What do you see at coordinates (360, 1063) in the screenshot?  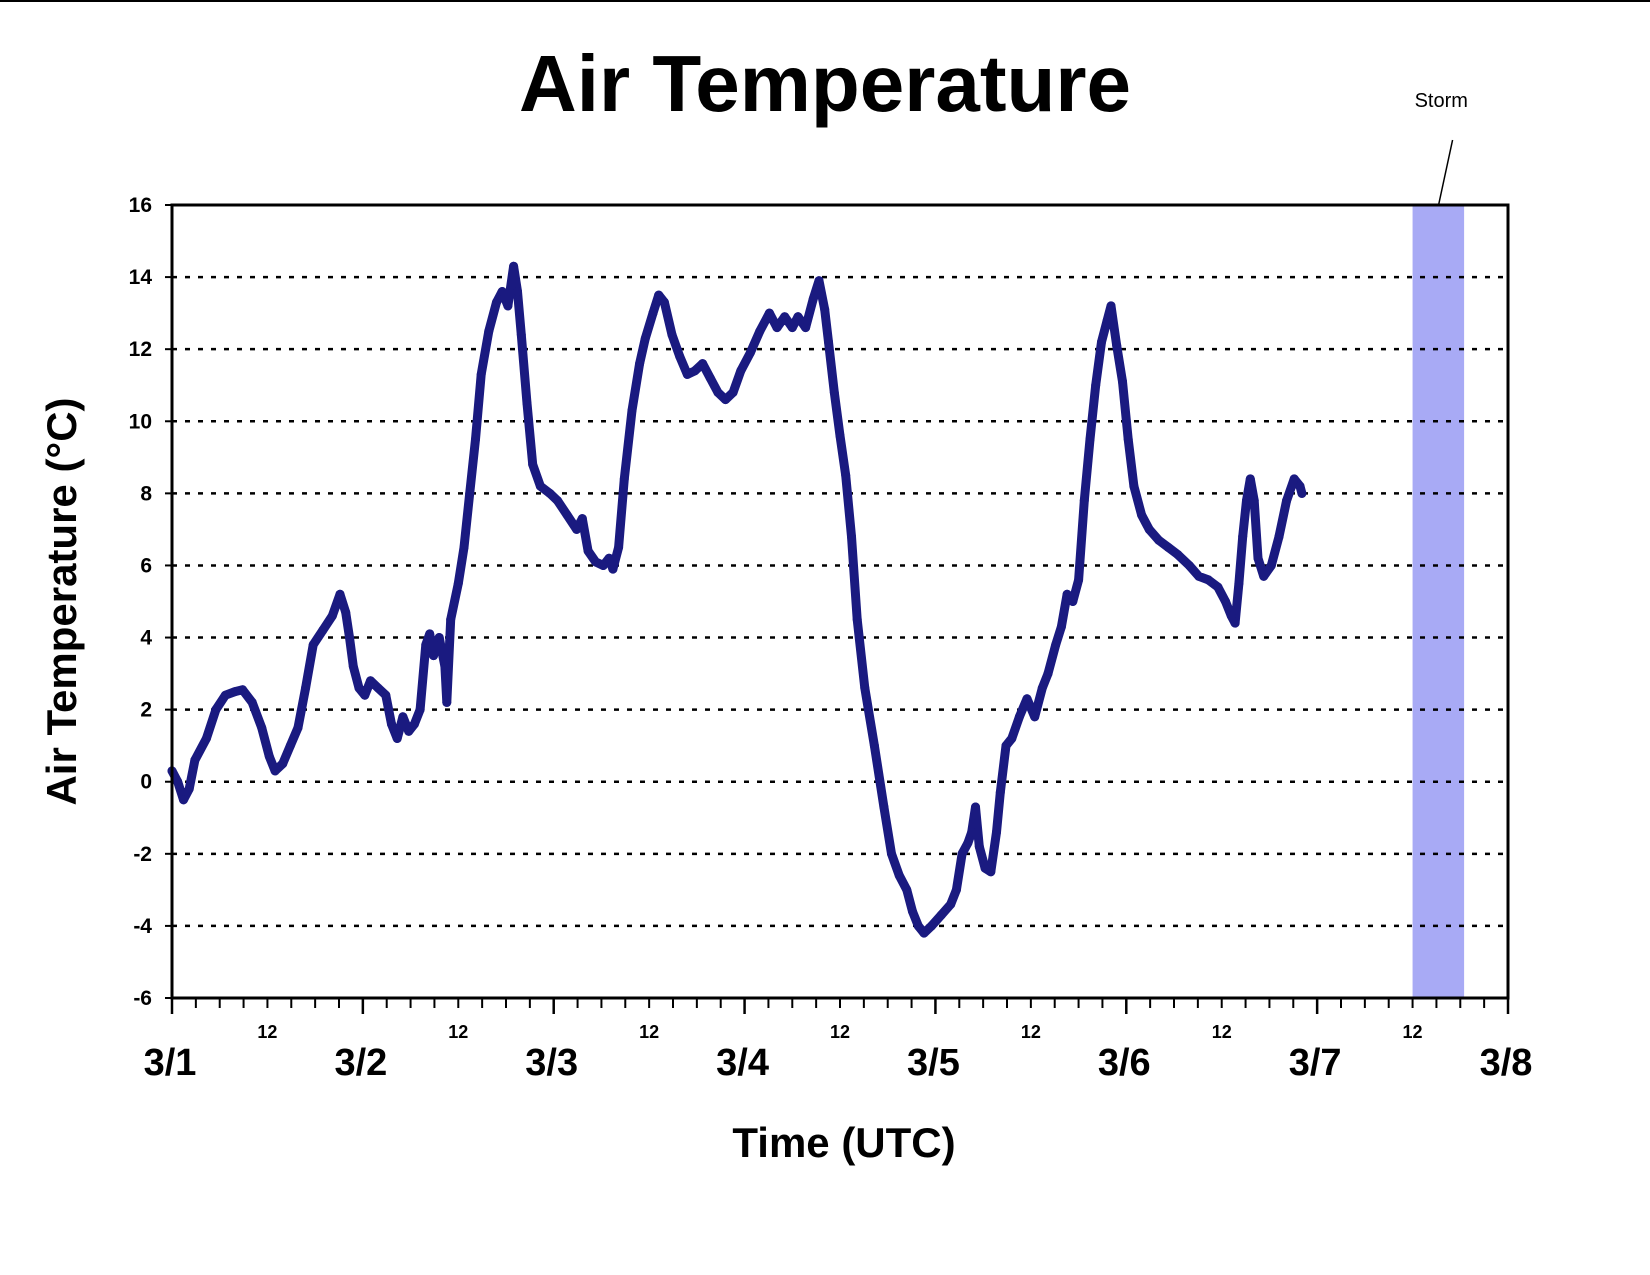 I see `x-day-label: 3/2` at bounding box center [360, 1063].